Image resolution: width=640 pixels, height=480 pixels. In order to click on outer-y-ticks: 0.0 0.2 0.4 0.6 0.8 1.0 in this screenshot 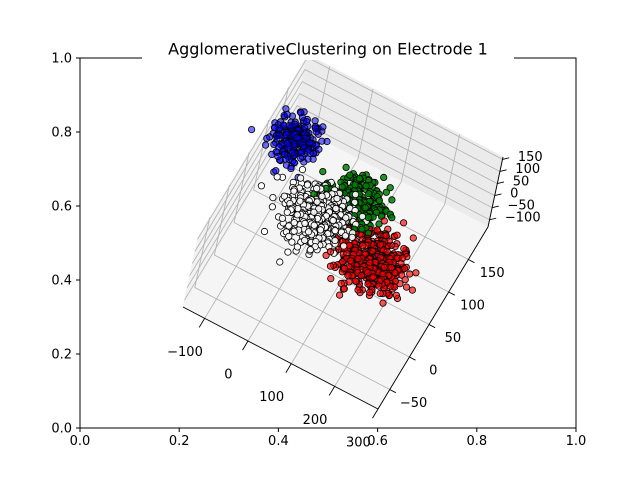, I will do `click(65, 244)`.